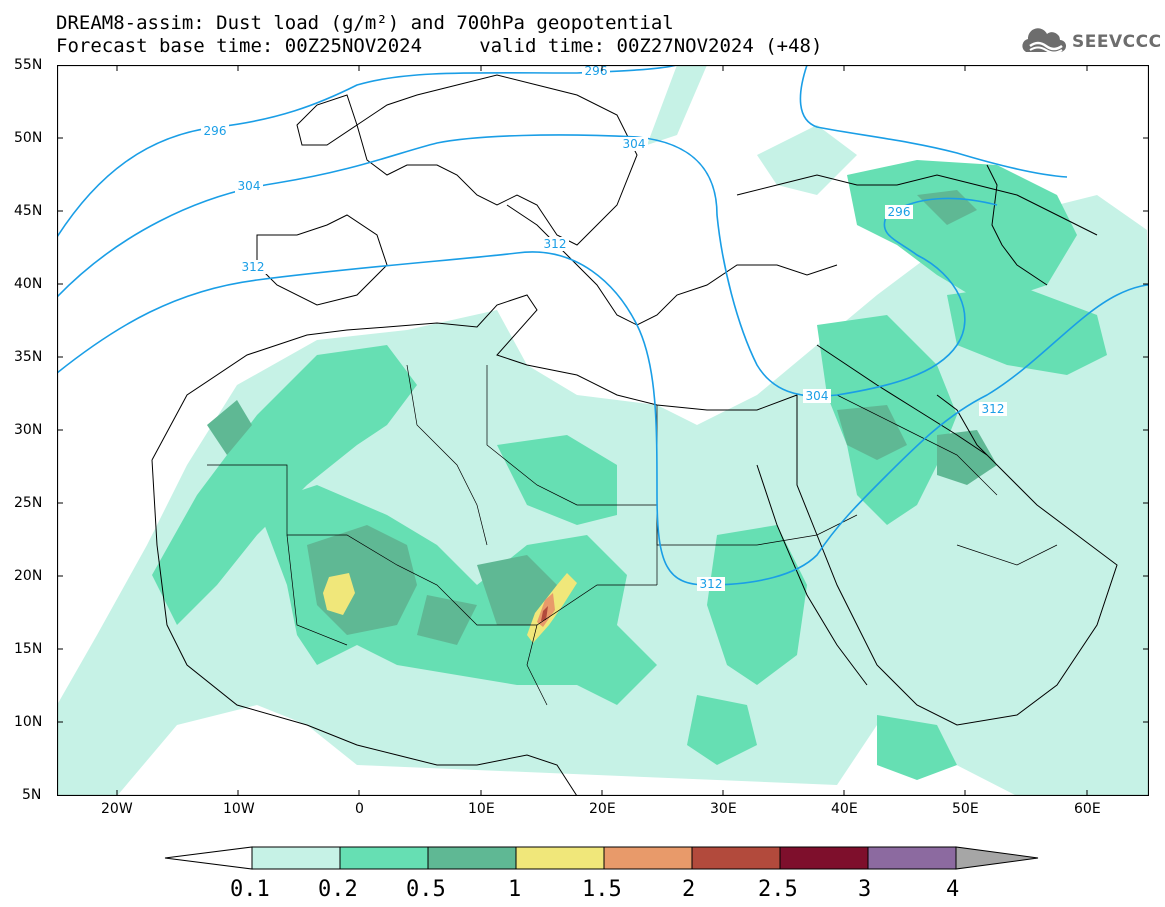 The width and height of the screenshot is (1165, 907). Describe the element at coordinates (28, 722) in the screenshot. I see `lat-label: 10N` at that location.